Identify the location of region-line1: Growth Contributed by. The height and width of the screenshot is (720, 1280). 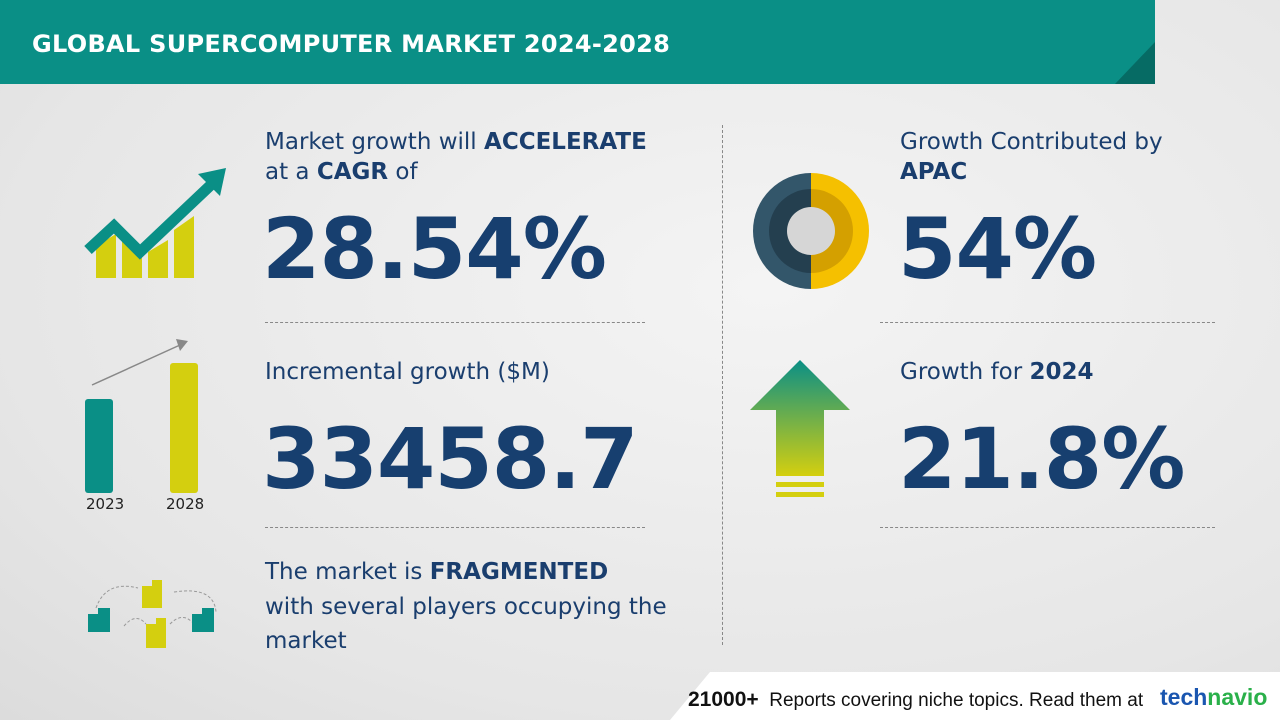
(1031, 142).